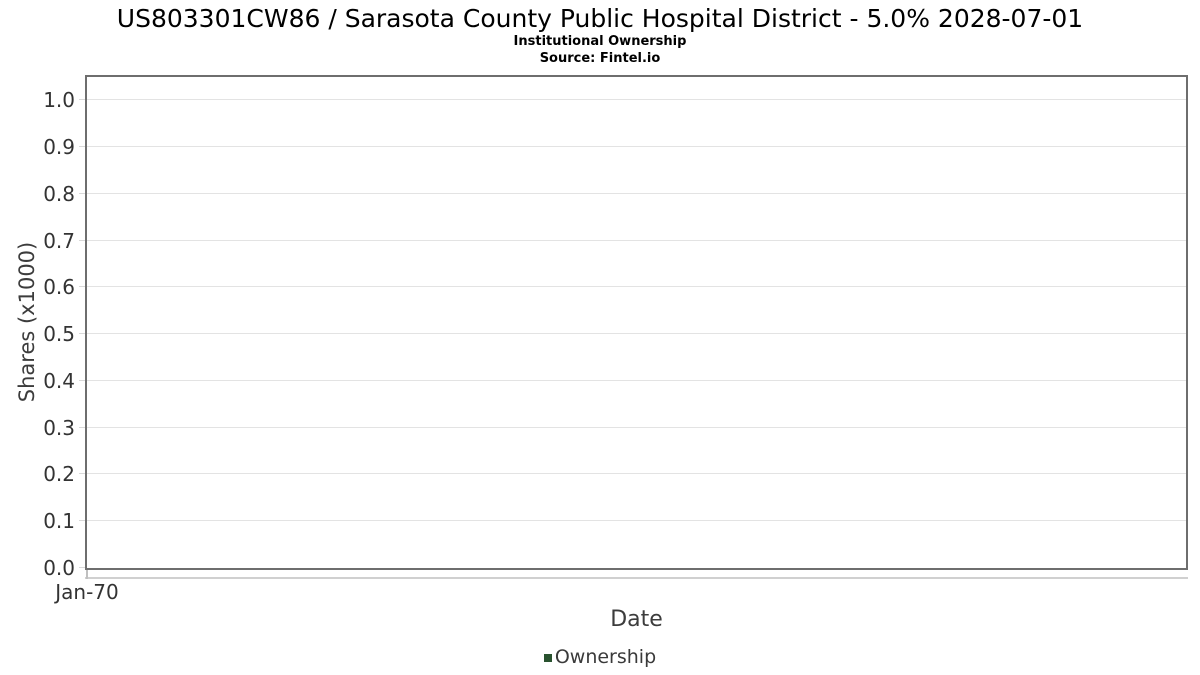 The image size is (1200, 675). Describe the element at coordinates (547, 658) in the screenshot. I see `legend-swatch-icon` at that location.